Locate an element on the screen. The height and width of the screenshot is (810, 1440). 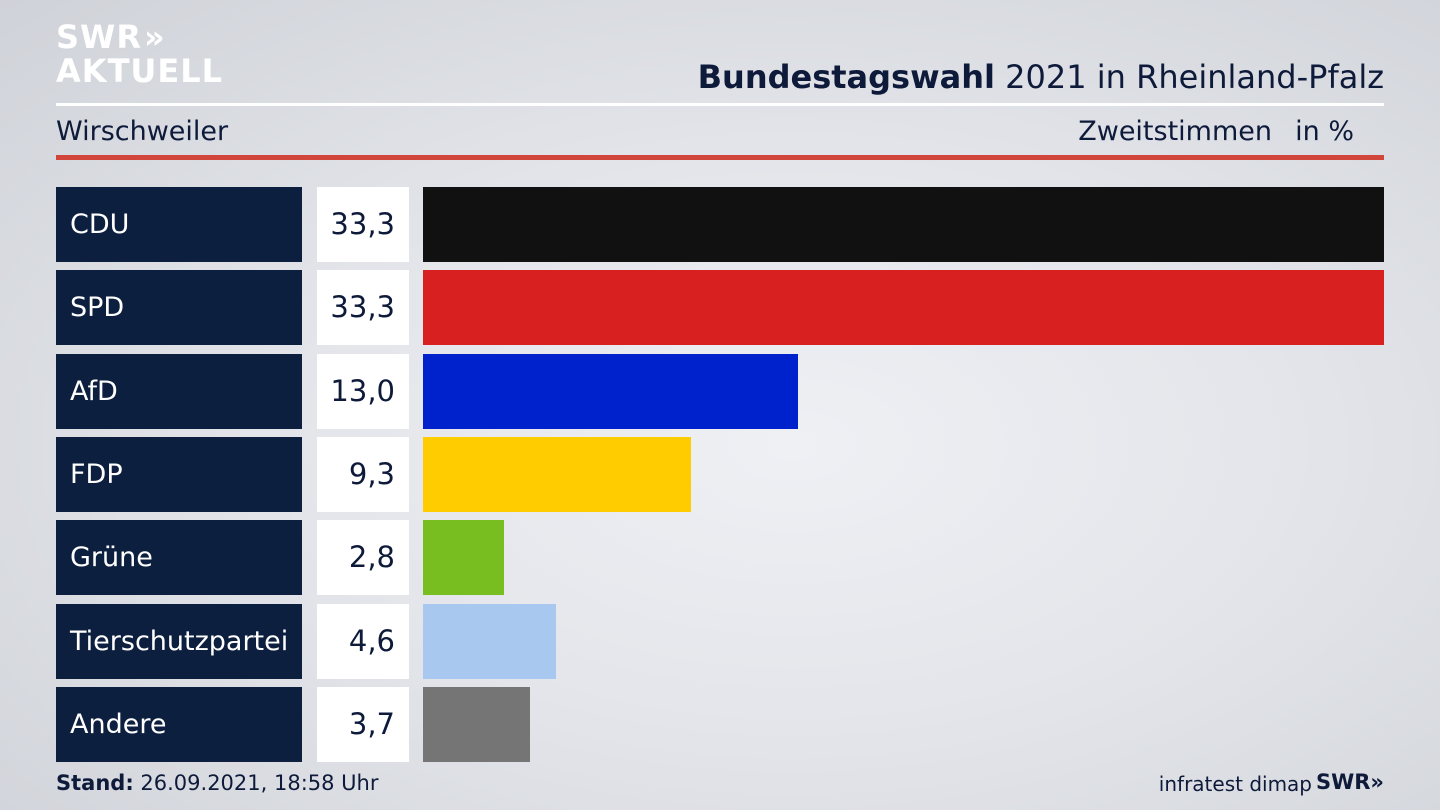
page-title: Bundestagswahl 2021 in Rheinland-Pfalz is located at coordinates (1041, 77).